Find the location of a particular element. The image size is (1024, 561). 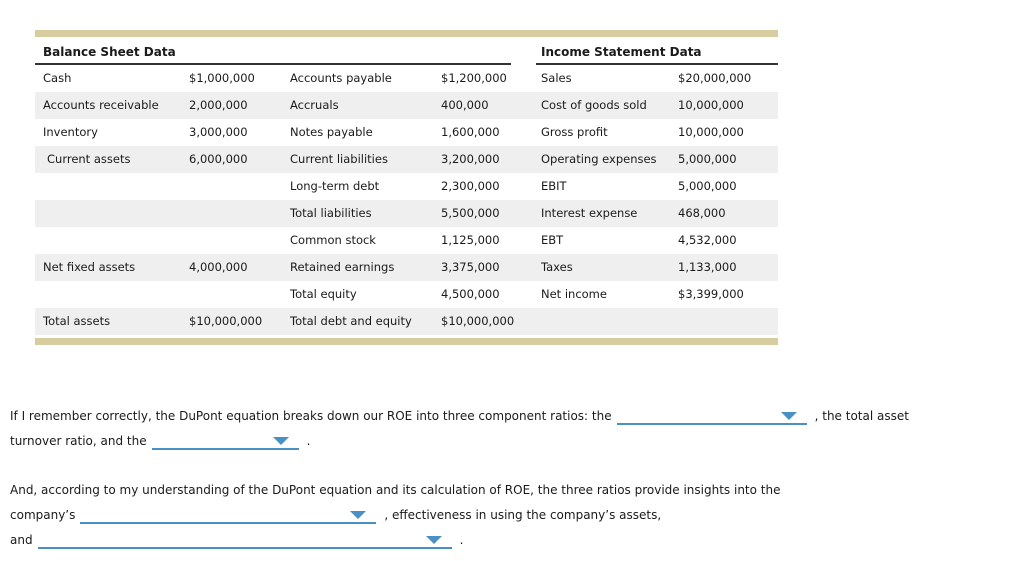

table-cell: Cost of goods sold is located at coordinates (594, 105).